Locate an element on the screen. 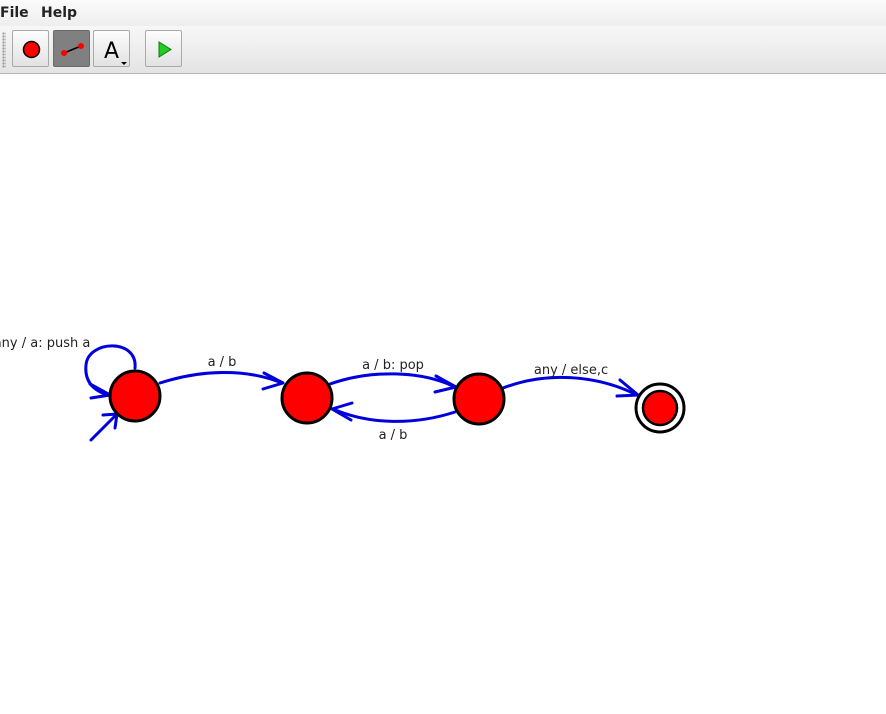  run-button is located at coordinates (163, 48).